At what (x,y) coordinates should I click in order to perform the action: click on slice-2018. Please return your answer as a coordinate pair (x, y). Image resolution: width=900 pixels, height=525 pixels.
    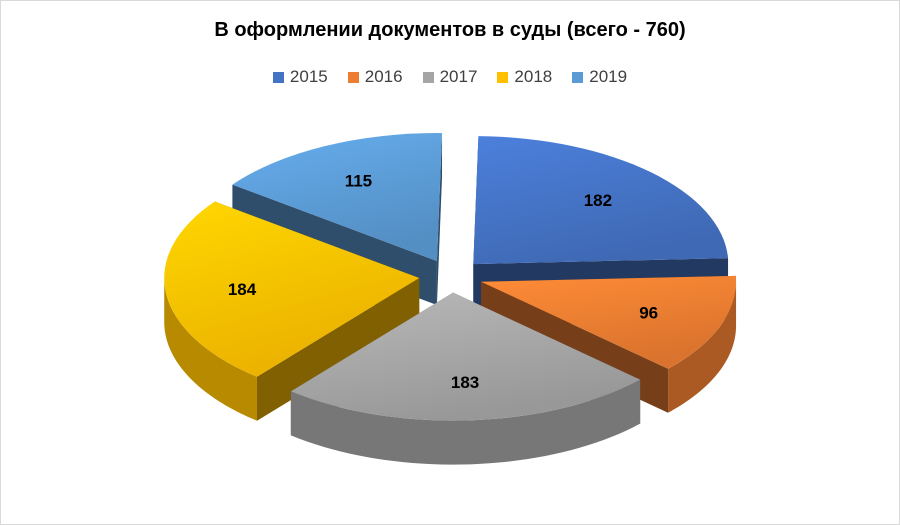
    Looking at the image, I should click on (292, 289).